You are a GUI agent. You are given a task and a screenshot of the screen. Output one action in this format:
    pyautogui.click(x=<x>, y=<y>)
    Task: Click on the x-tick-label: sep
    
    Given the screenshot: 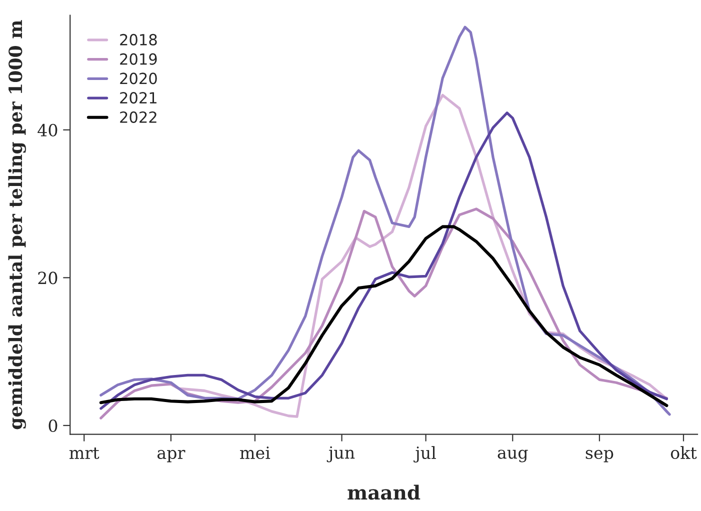 What is the action you would take?
    pyautogui.click(x=600, y=456)
    